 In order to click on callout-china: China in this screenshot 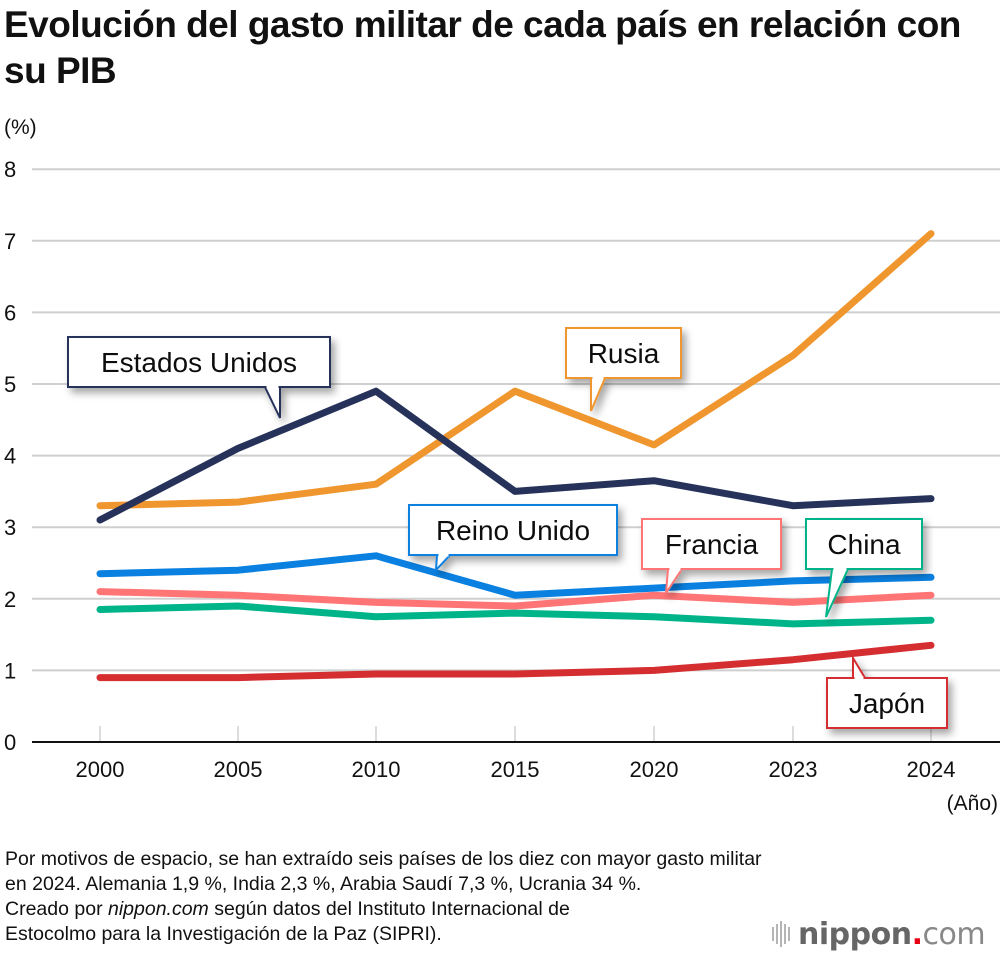, I will do `click(864, 568)`.